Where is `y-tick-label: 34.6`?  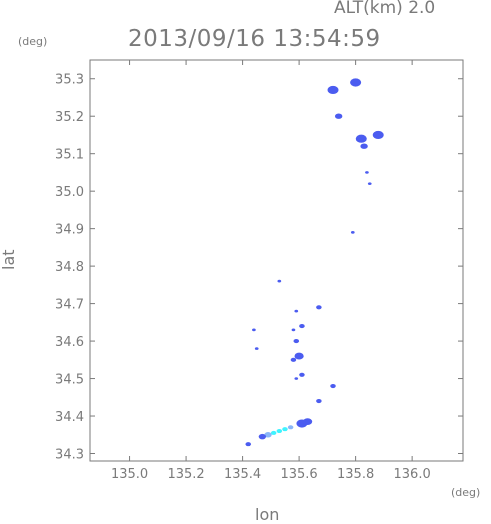 y-tick-label: 34.6 is located at coordinates (69, 342).